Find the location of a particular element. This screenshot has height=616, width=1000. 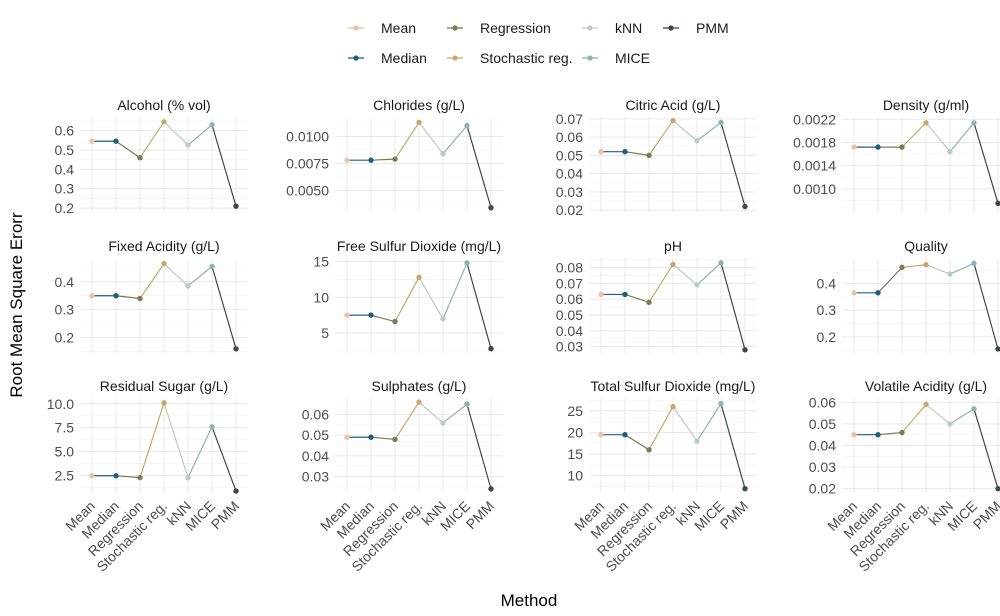

y-tick-label: 0.0022 is located at coordinates (814, 119).